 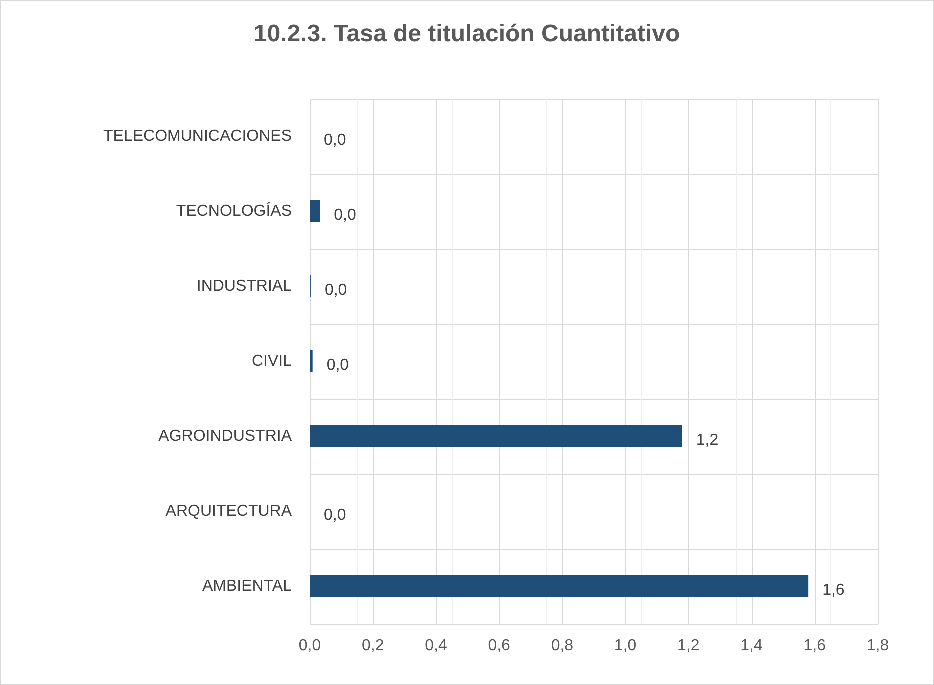 I want to click on y-tick-label: AGROINDUSTRIA, so click(x=225, y=436).